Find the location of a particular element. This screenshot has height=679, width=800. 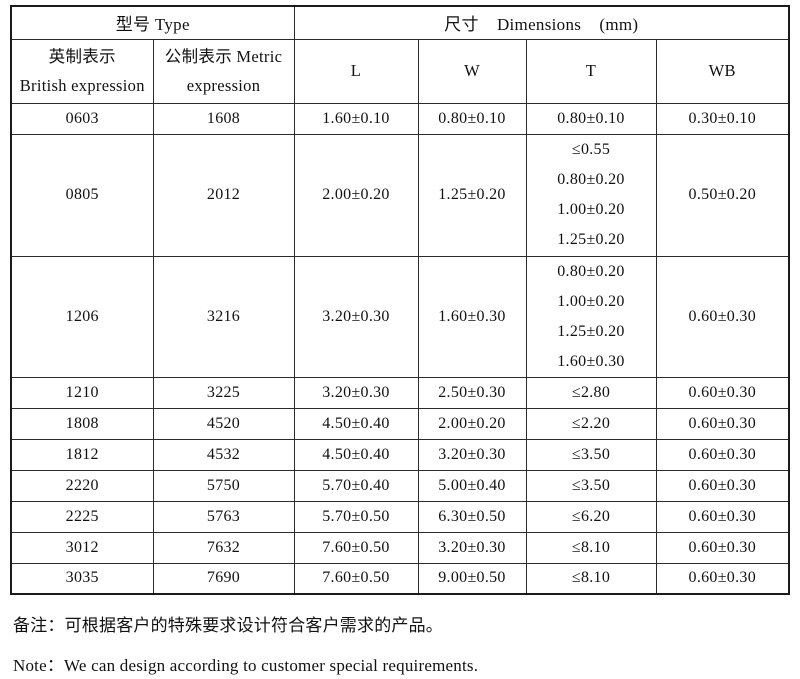

cell-l: 2.00±0.20 is located at coordinates (356, 195).